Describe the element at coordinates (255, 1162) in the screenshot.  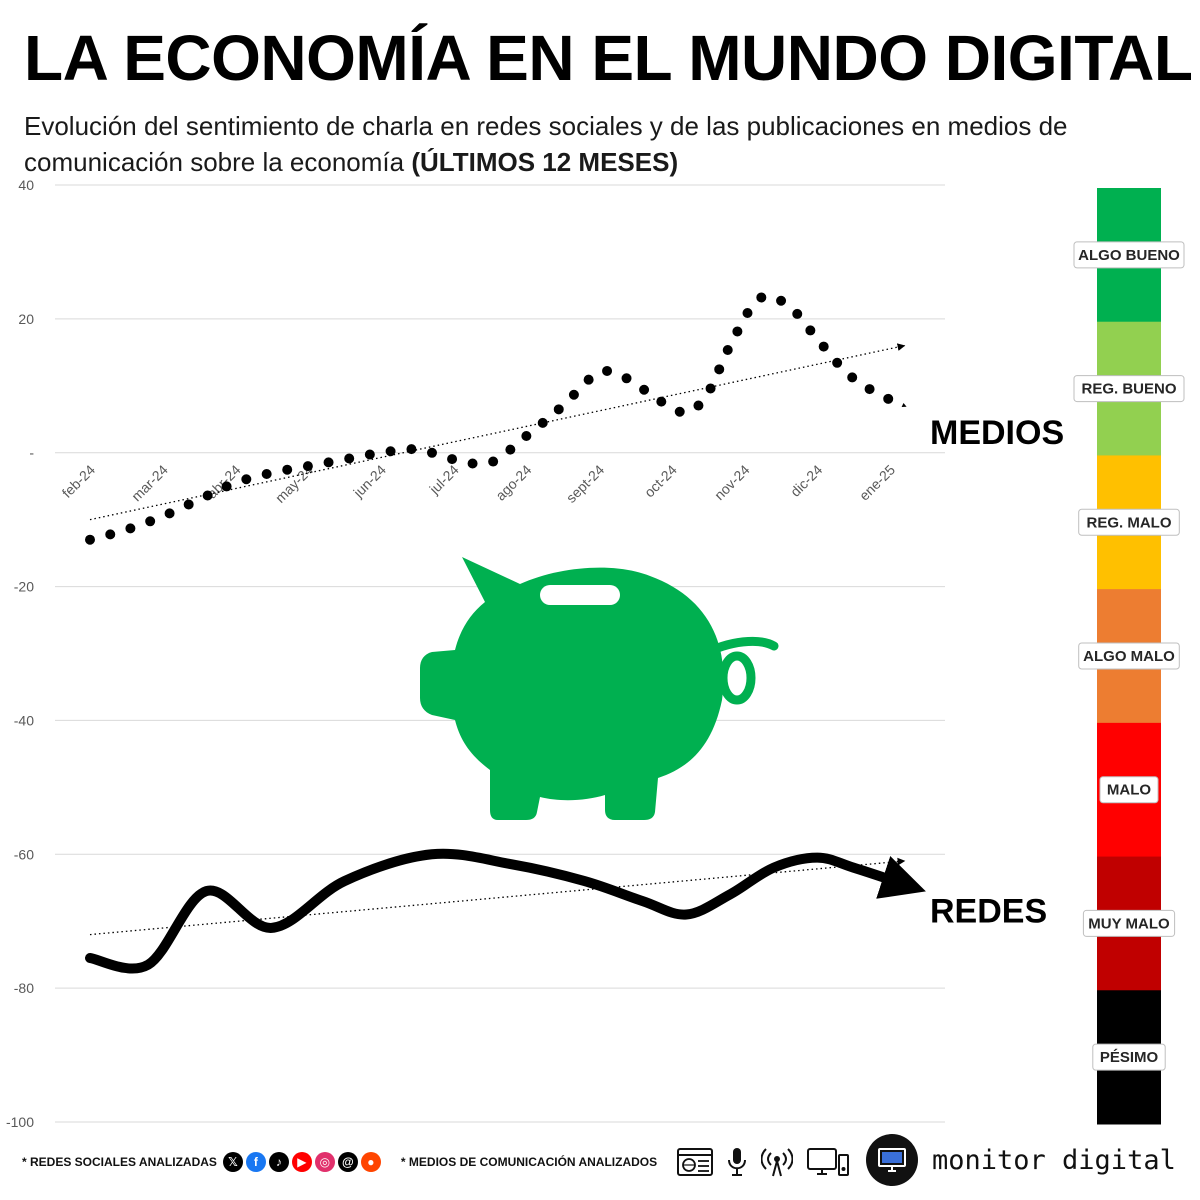
I see `facebook-icon: f` at that location.